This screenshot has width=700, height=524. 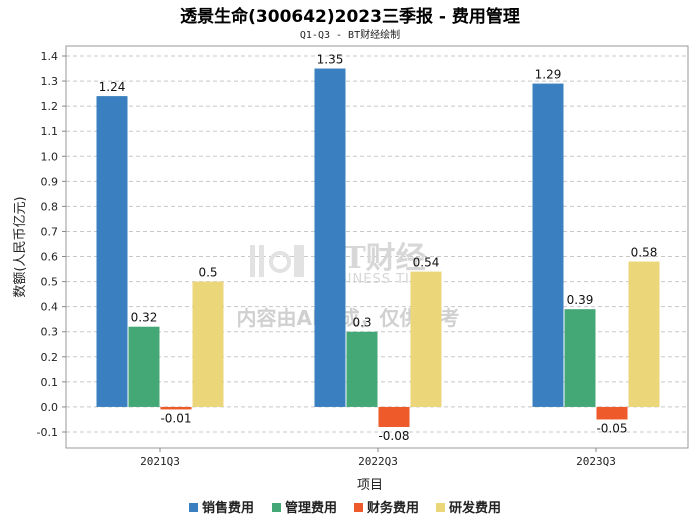 I want to click on y-tick-label: 0.1, so click(x=50, y=382).